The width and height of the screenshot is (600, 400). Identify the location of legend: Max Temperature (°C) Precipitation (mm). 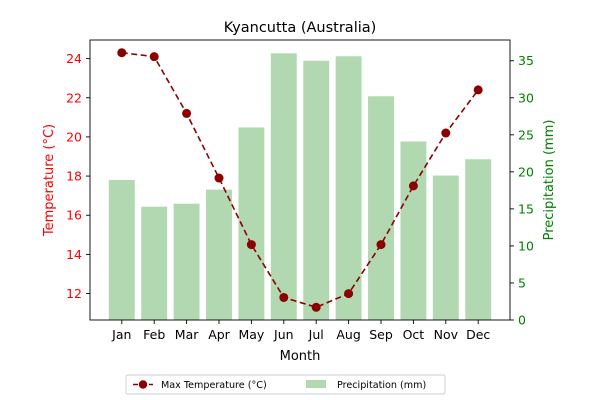
(285, 384).